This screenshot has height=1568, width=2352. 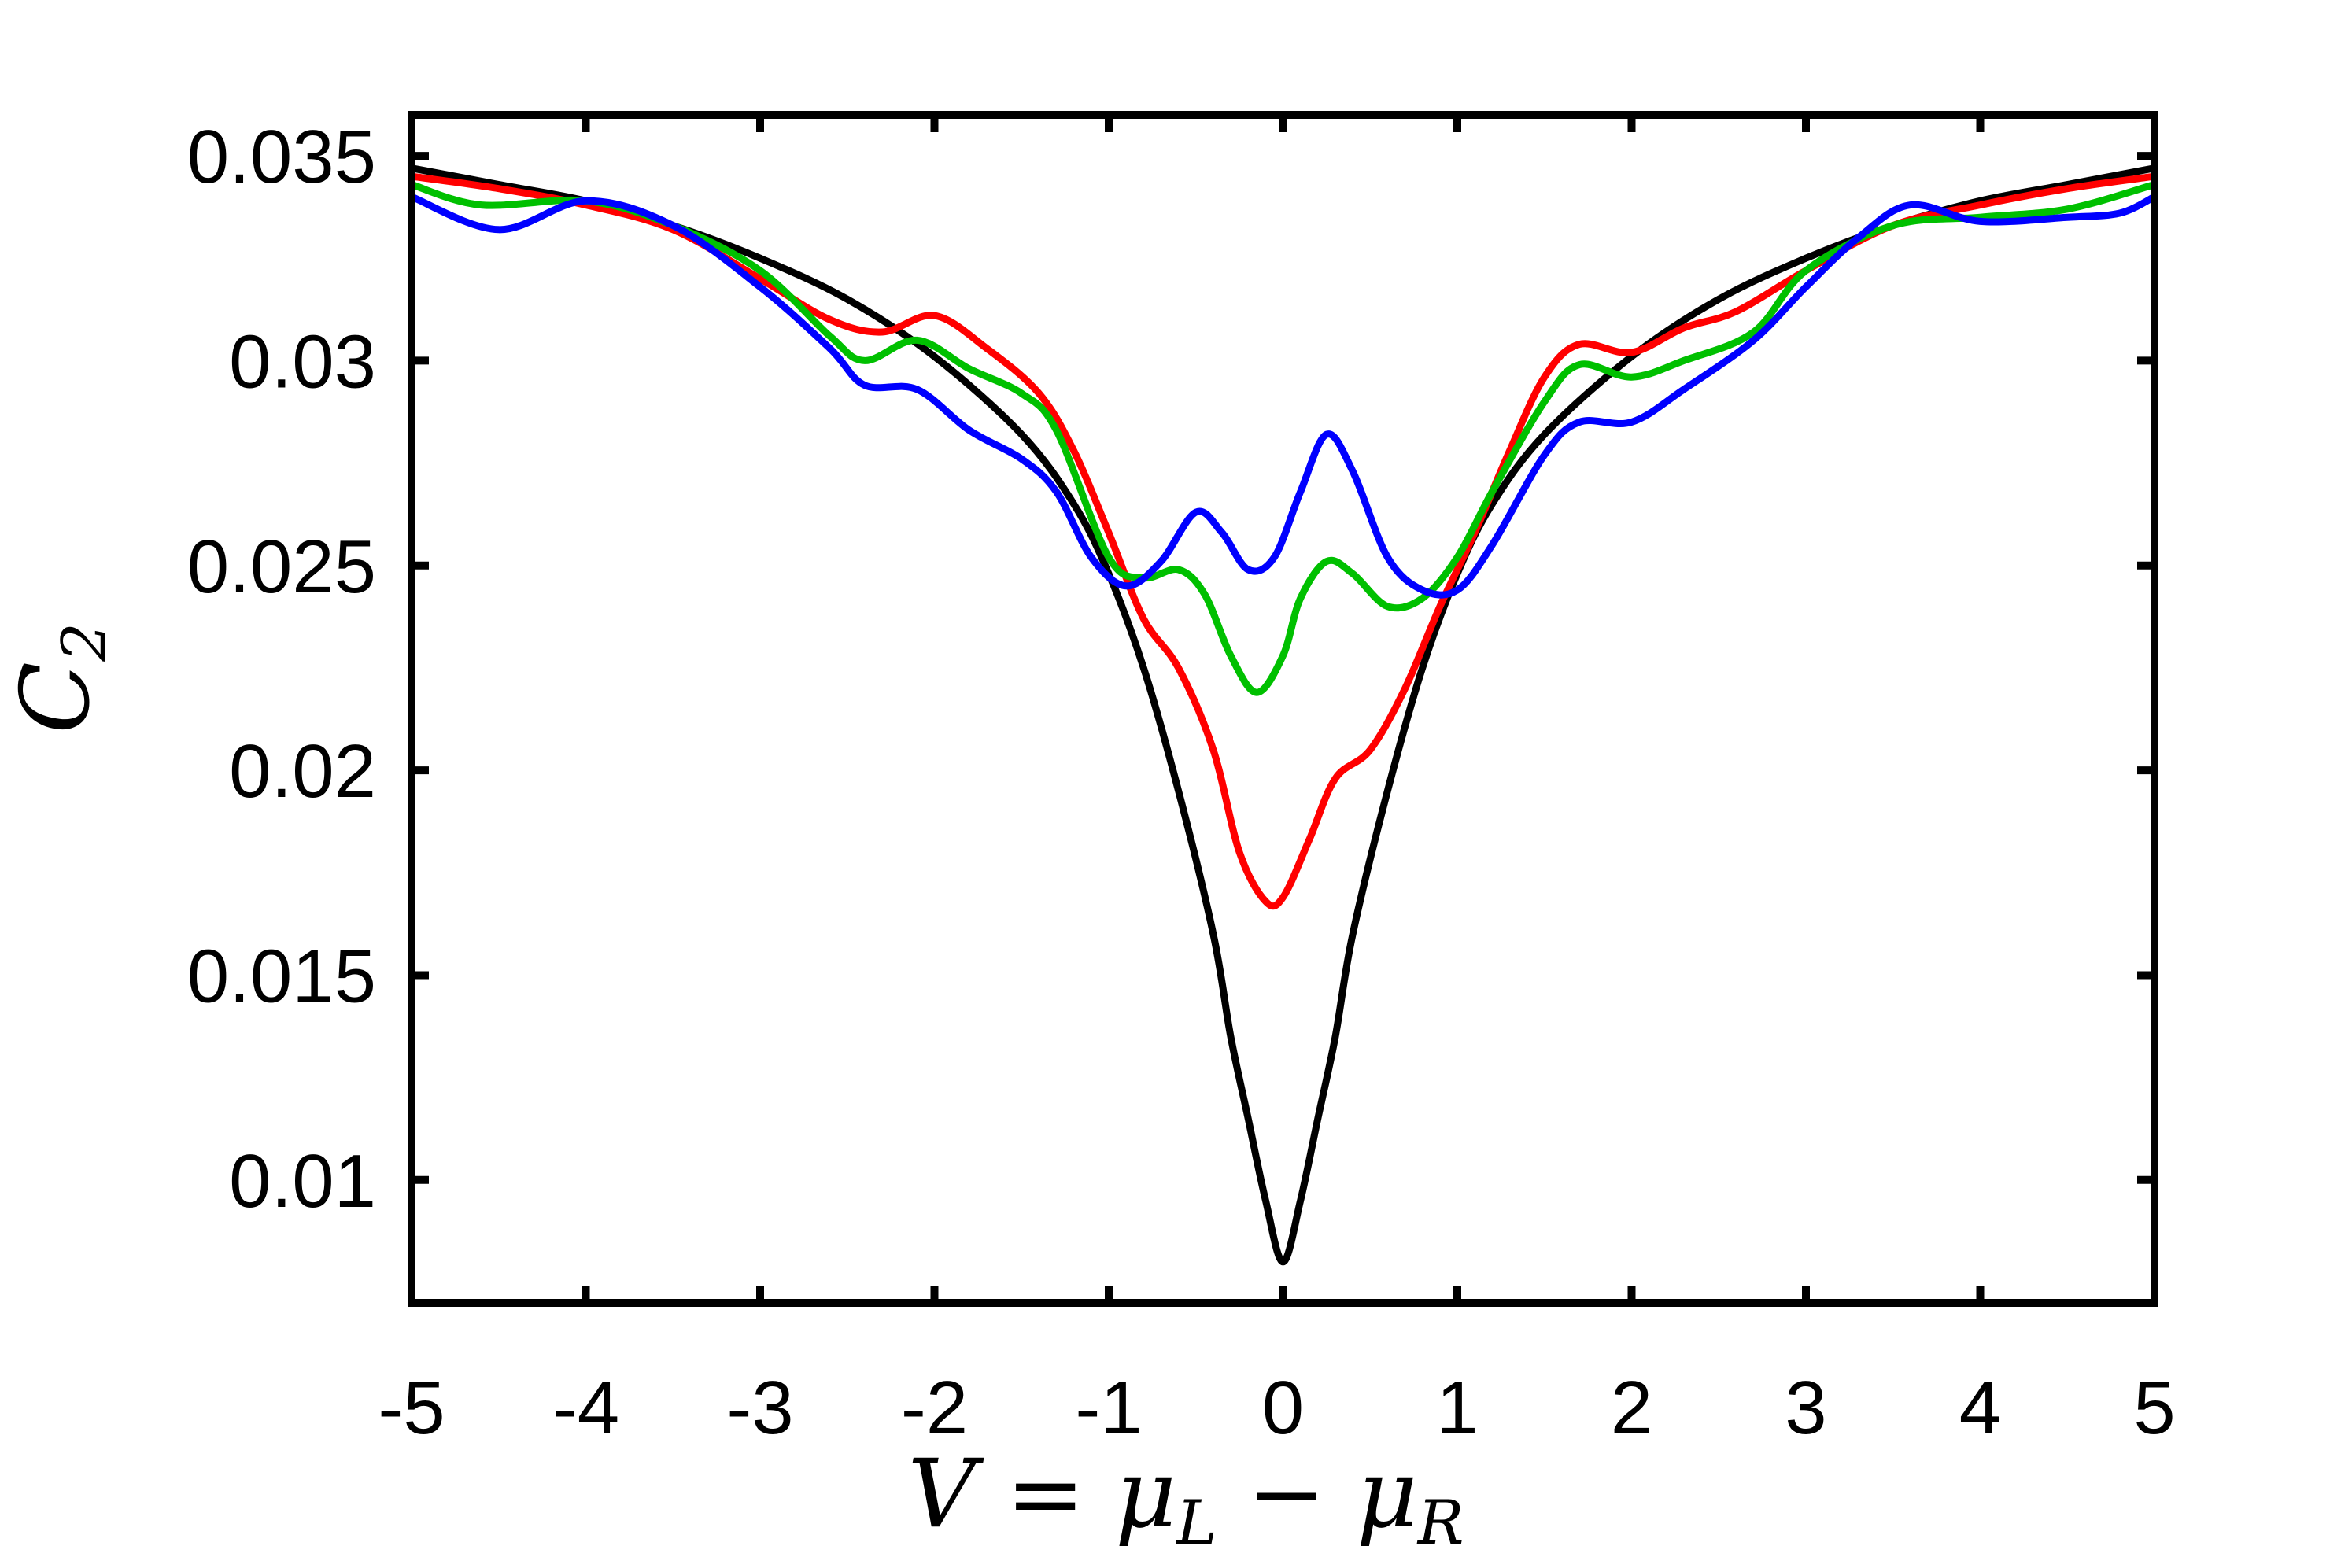 I want to click on y-tick-label: 0.03, so click(x=302, y=361).